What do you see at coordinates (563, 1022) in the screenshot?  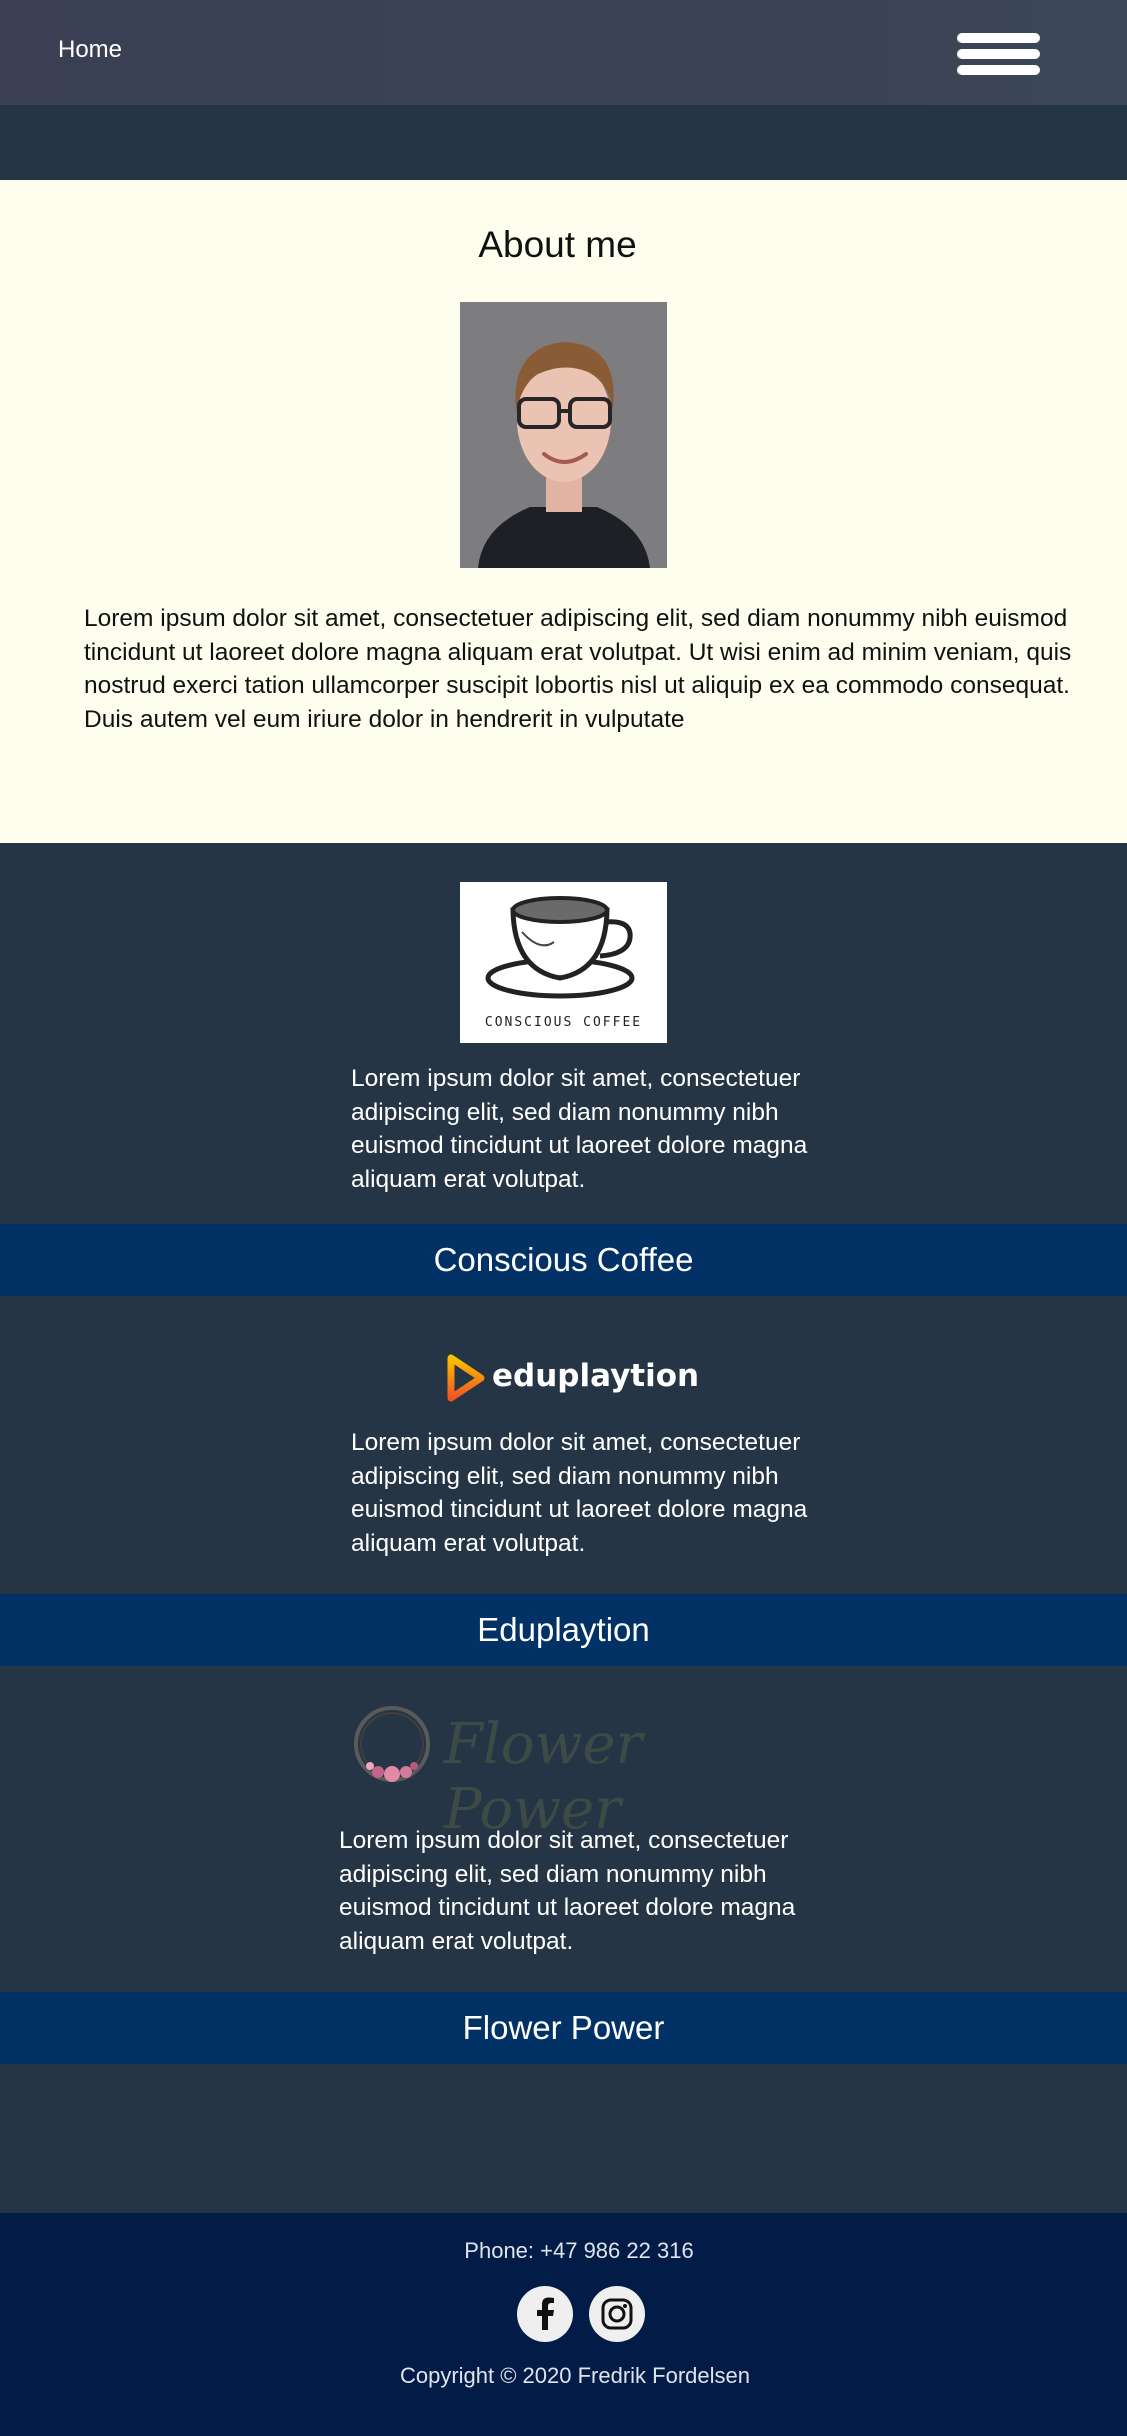 I see `conscious-coffee-logo-text: CONSCIOUS COFFEE` at bounding box center [563, 1022].